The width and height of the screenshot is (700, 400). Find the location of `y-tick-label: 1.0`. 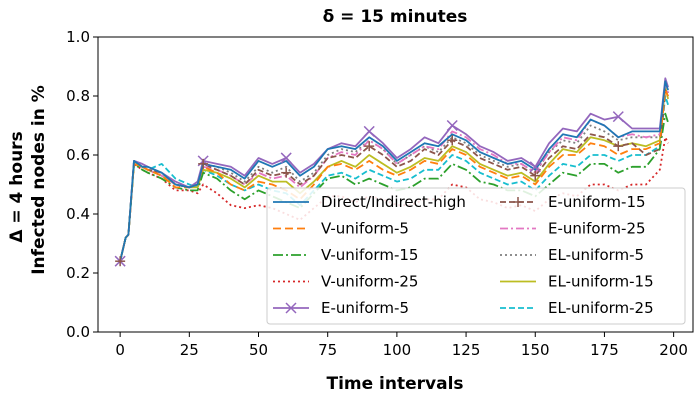

y-tick-label: 1.0 is located at coordinates (78, 37).